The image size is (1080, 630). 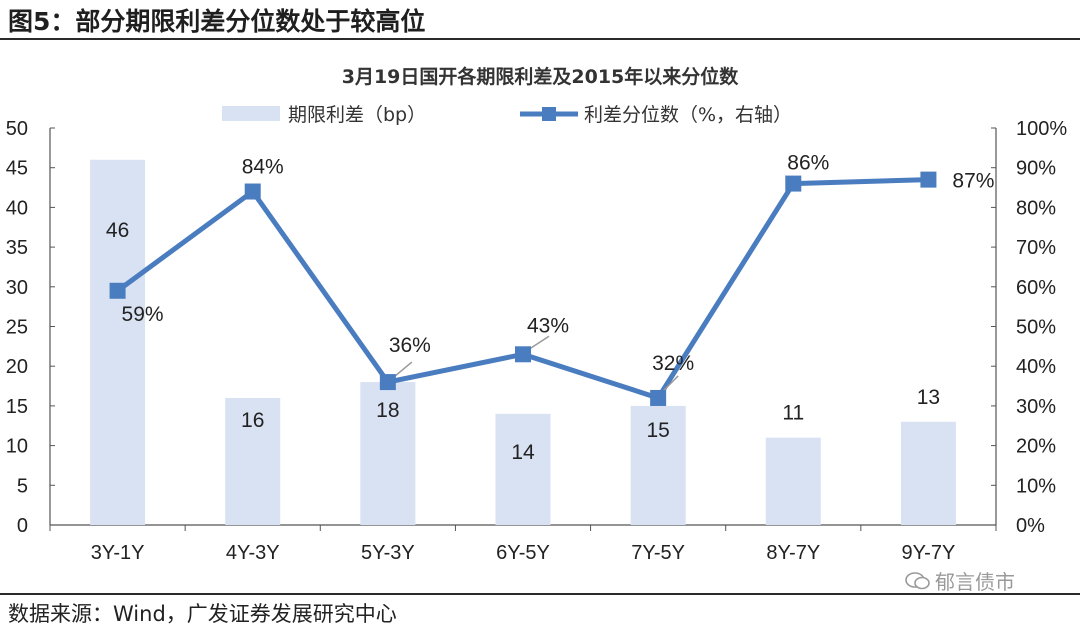 I want to click on legend-line-marker, so click(x=549, y=114).